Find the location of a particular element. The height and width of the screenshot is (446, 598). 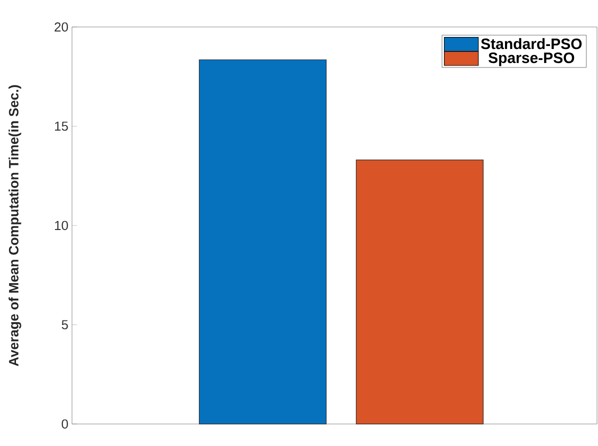

y-tick-label: 10 is located at coordinates (61, 225).